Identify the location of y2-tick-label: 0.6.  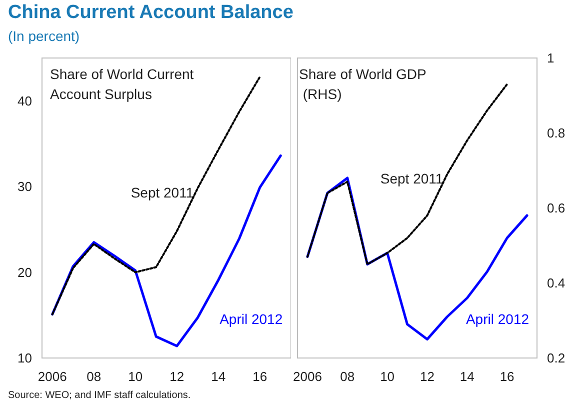
(556, 208).